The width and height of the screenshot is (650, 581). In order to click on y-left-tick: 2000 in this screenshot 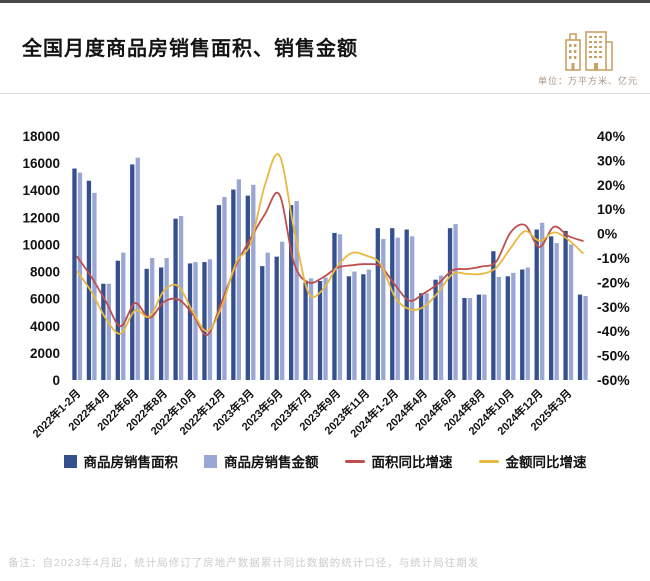, I will do `click(45, 353)`.